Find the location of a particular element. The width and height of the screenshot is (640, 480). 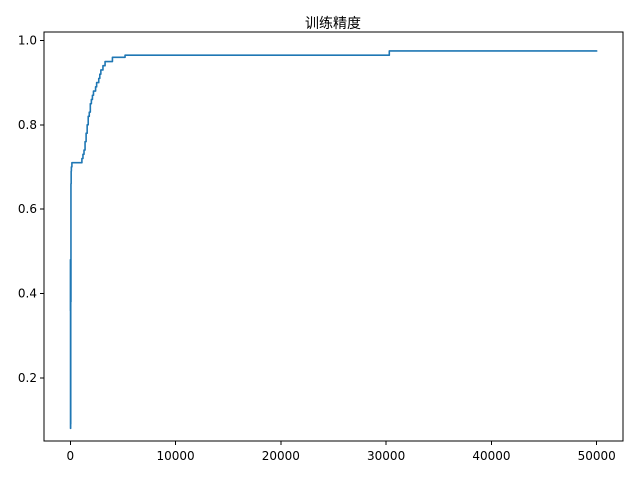

y-tick-label: 1.0 is located at coordinates (27, 40).